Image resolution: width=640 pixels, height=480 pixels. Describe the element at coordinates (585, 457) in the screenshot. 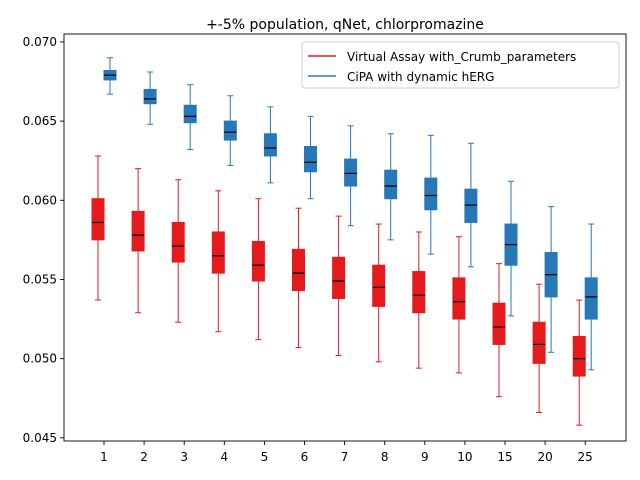

I see `x-tick-label-12: 25` at that location.